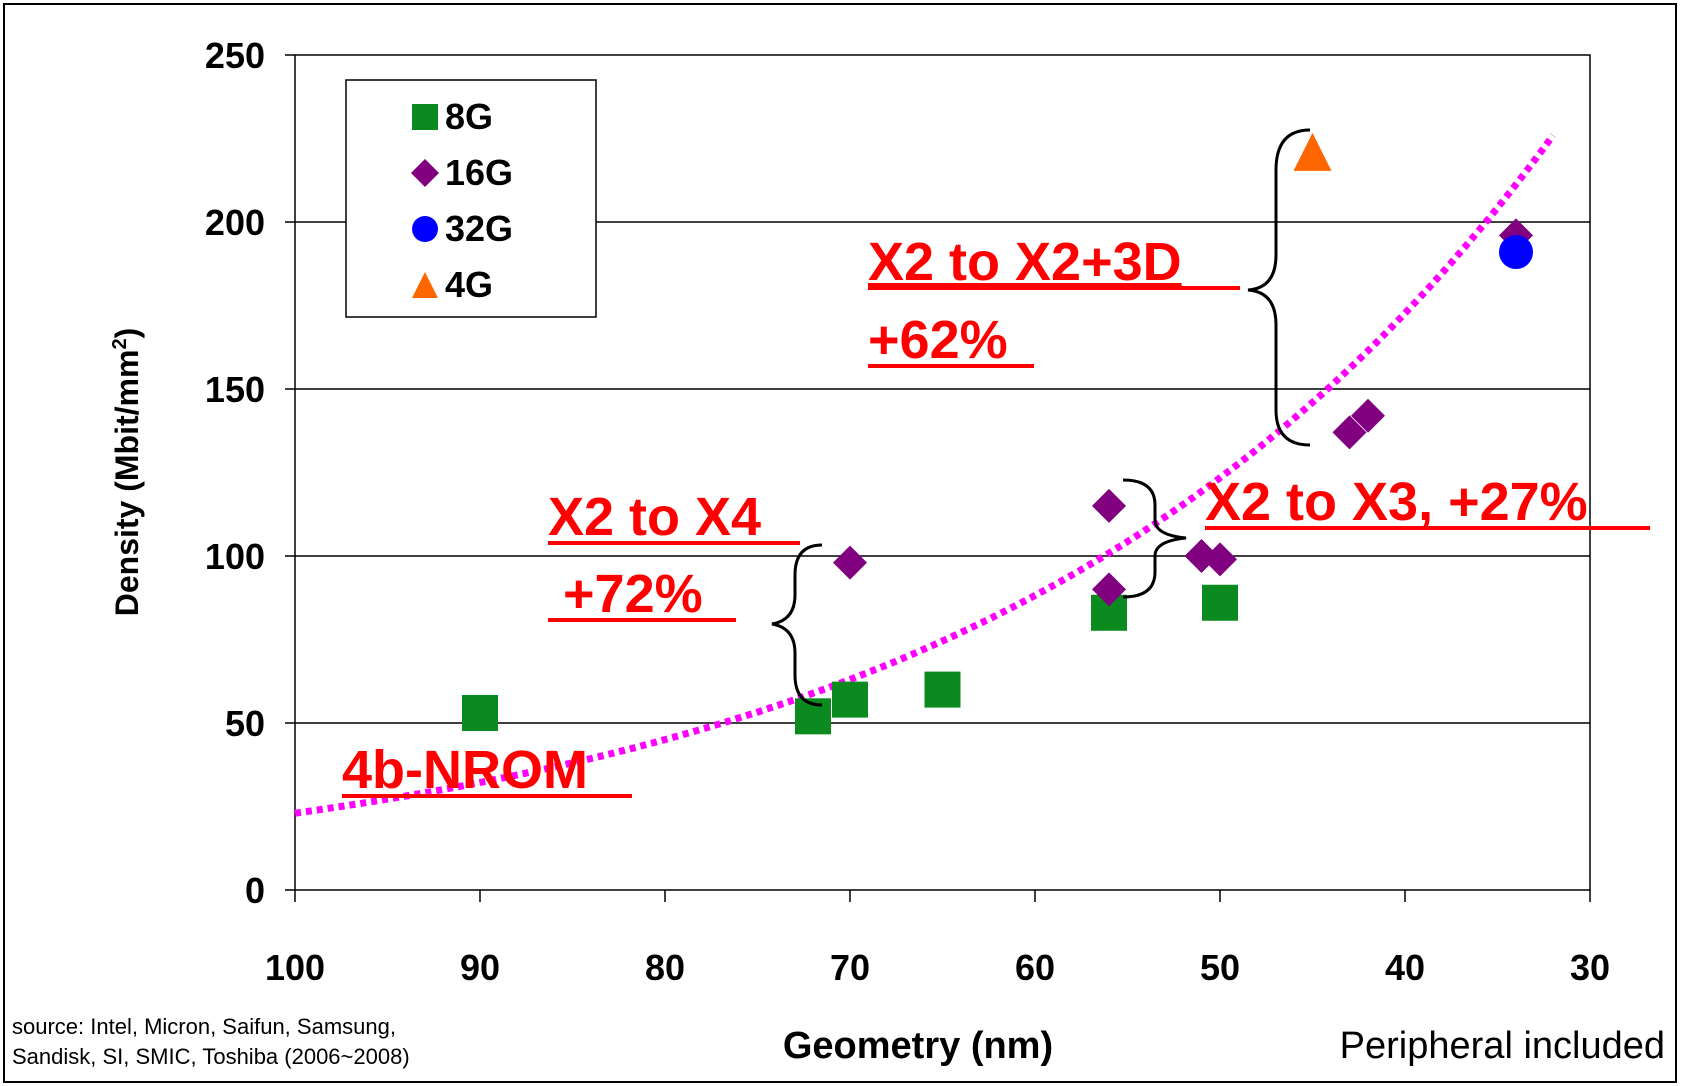  I want to click on legend: 8G 16G 32G 4G, so click(471, 198).